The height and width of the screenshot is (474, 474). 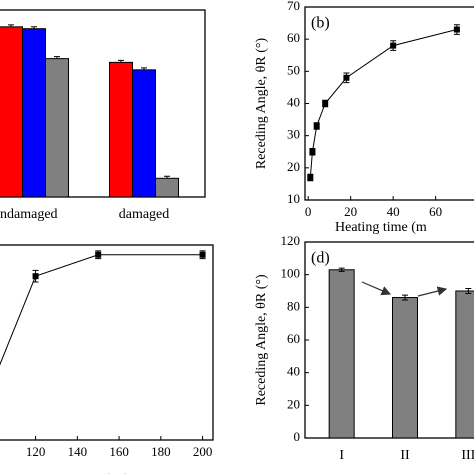 What do you see at coordinates (80, 473) in the screenshot?
I see `x-axis-title: Temperature (°C)` at bounding box center [80, 473].